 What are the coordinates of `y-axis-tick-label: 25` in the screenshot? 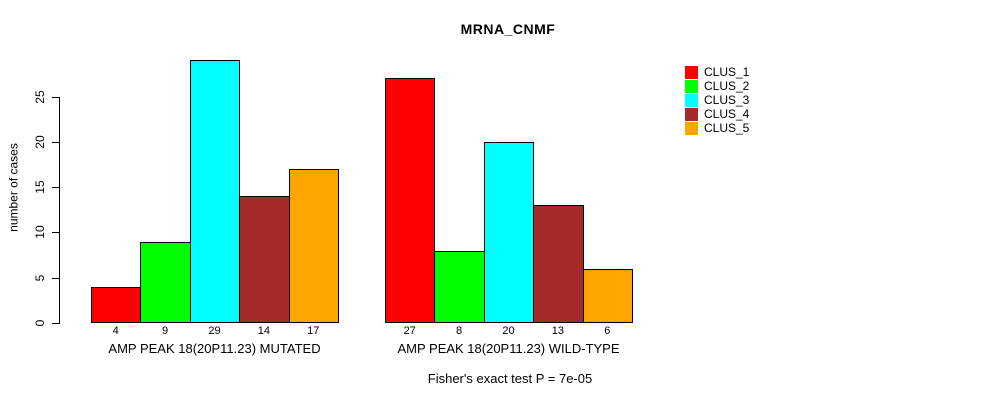 It's located at (40, 96).